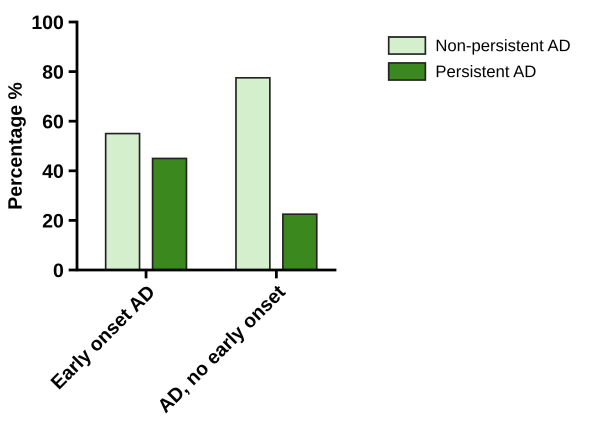  I want to click on y-tick-label: 0, so click(59, 270).